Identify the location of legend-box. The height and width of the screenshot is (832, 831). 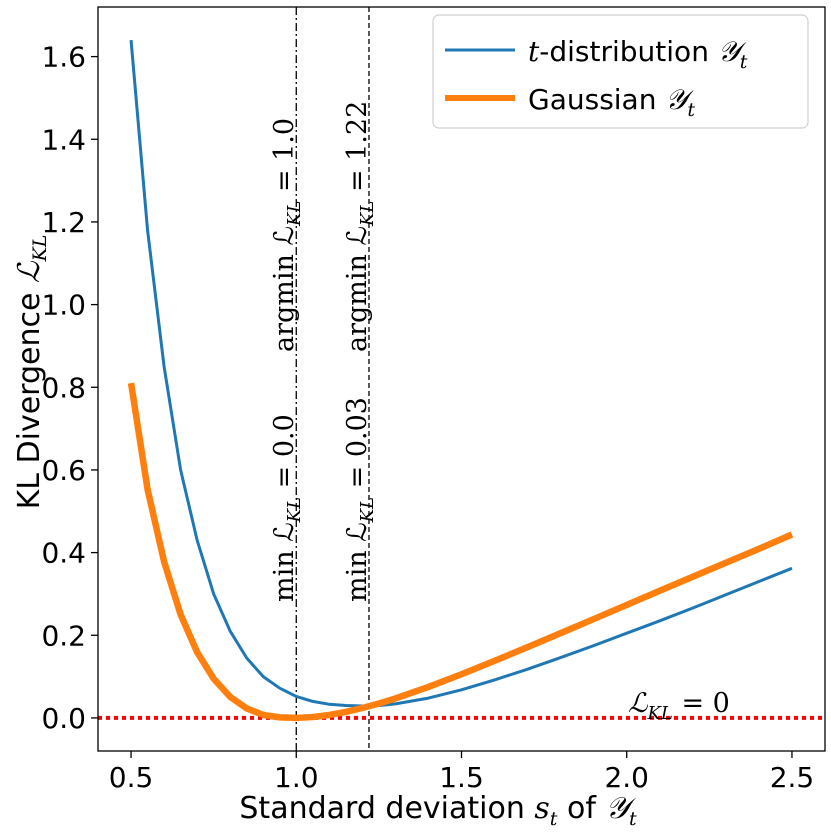
(620, 71).